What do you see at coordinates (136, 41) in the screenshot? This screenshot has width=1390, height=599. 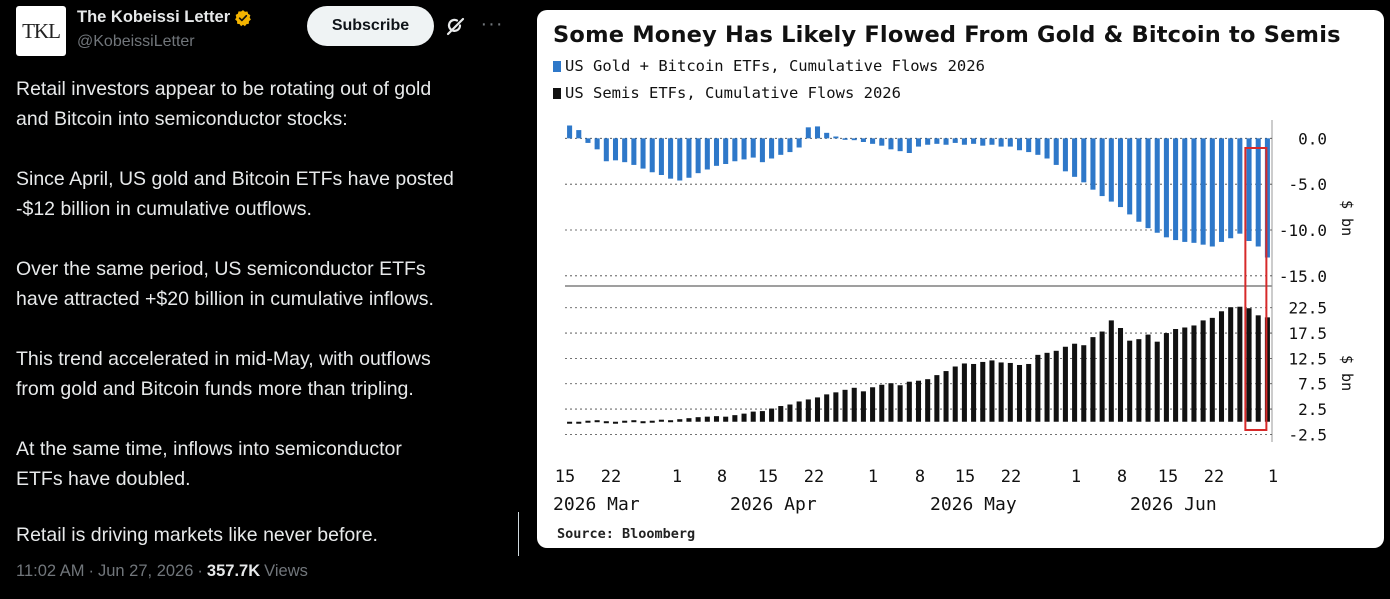 I see `author-handle: @KobeissiLetter` at bounding box center [136, 41].